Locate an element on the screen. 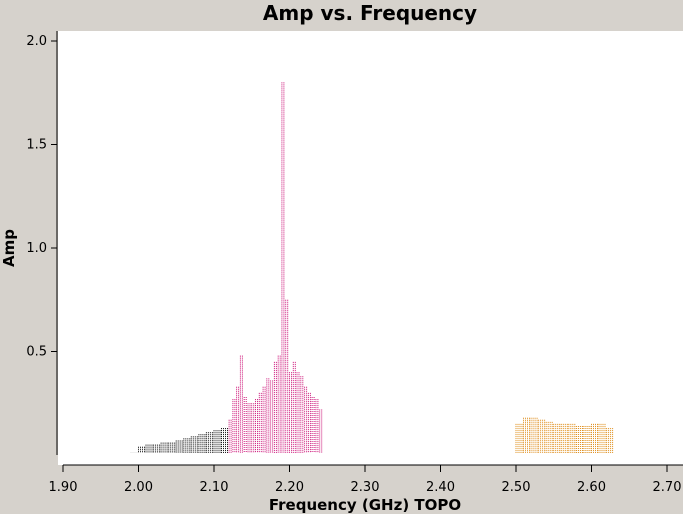  y-tick-label: 1.5 is located at coordinates (36, 145).